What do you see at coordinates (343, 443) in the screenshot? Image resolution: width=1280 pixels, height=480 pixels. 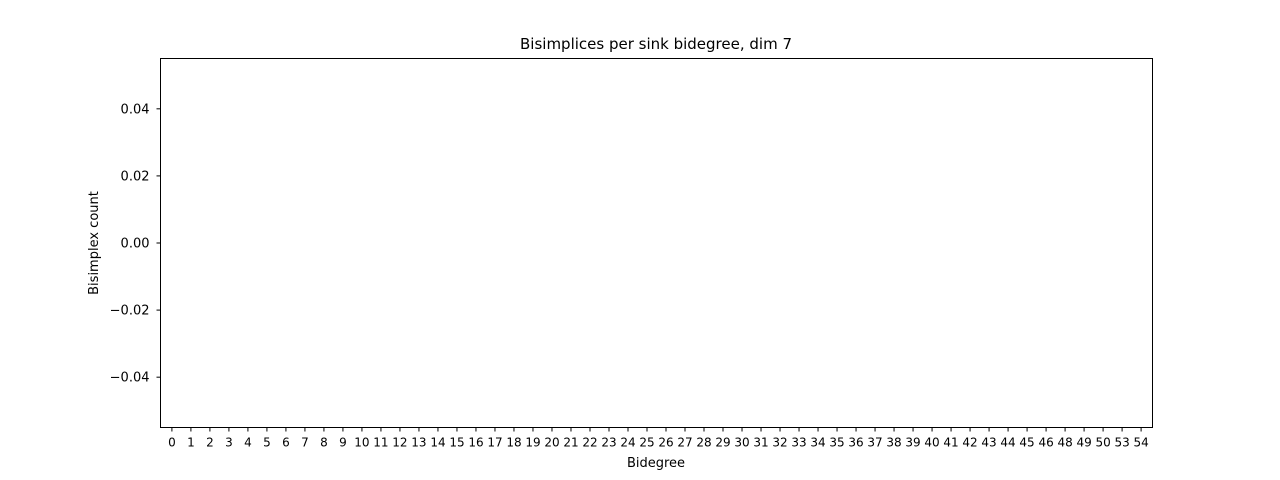 I see `x-tick-label: 9` at bounding box center [343, 443].